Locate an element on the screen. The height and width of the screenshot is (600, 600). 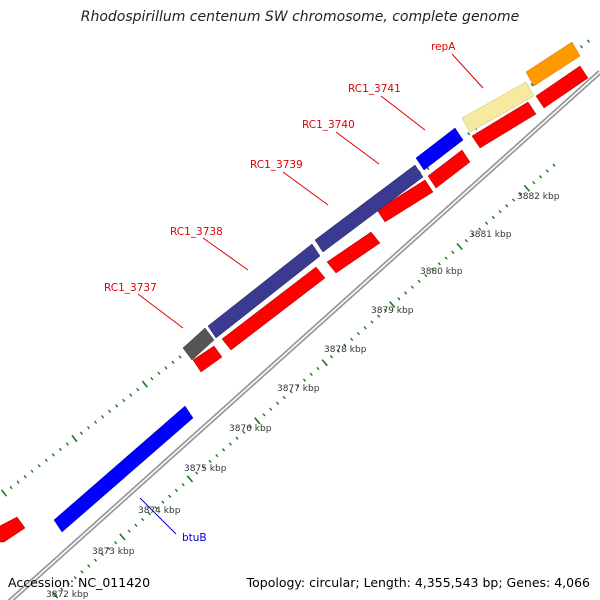
scale-label: 3879 kbp is located at coordinates (392, 311).